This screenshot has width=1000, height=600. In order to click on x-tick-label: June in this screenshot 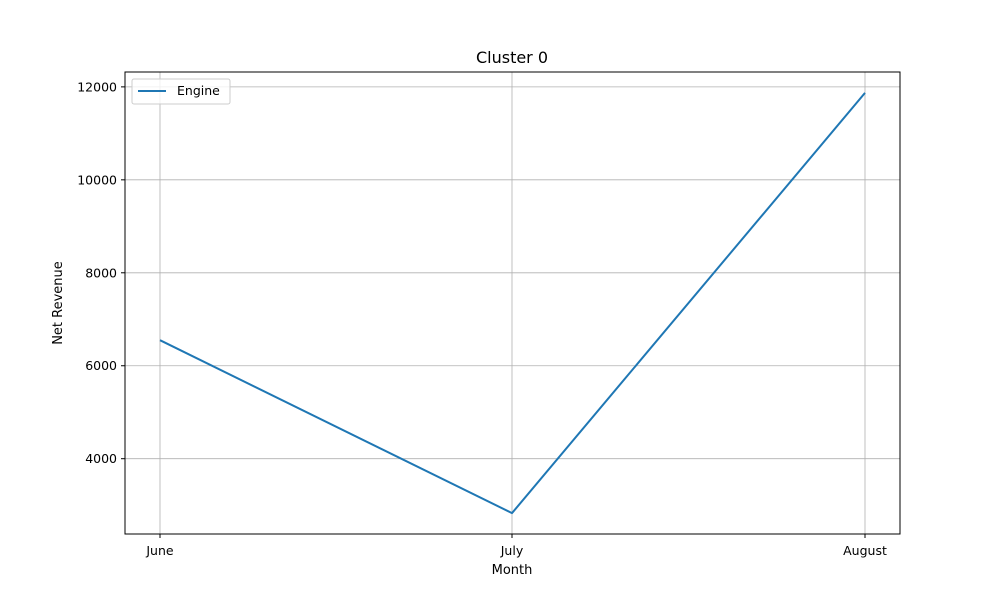, I will do `click(159, 550)`.